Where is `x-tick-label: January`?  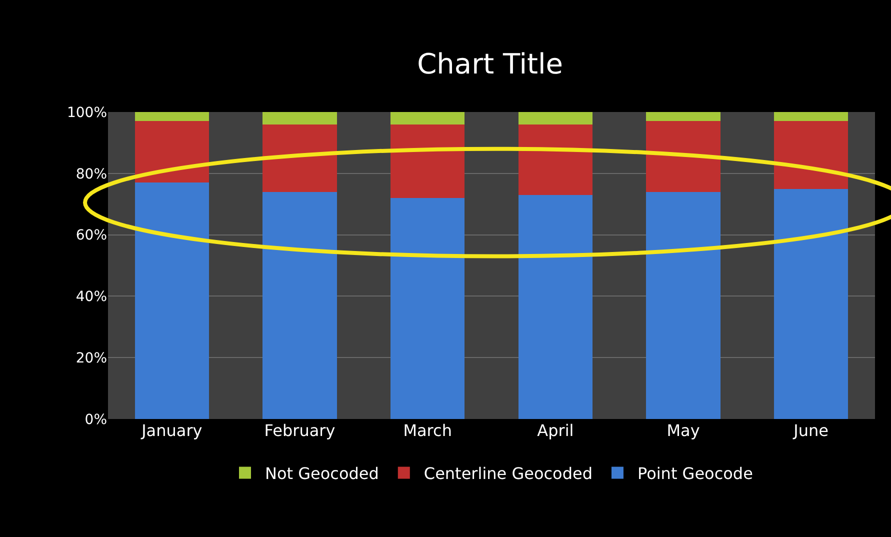
x-tick-label: January is located at coordinates (171, 430).